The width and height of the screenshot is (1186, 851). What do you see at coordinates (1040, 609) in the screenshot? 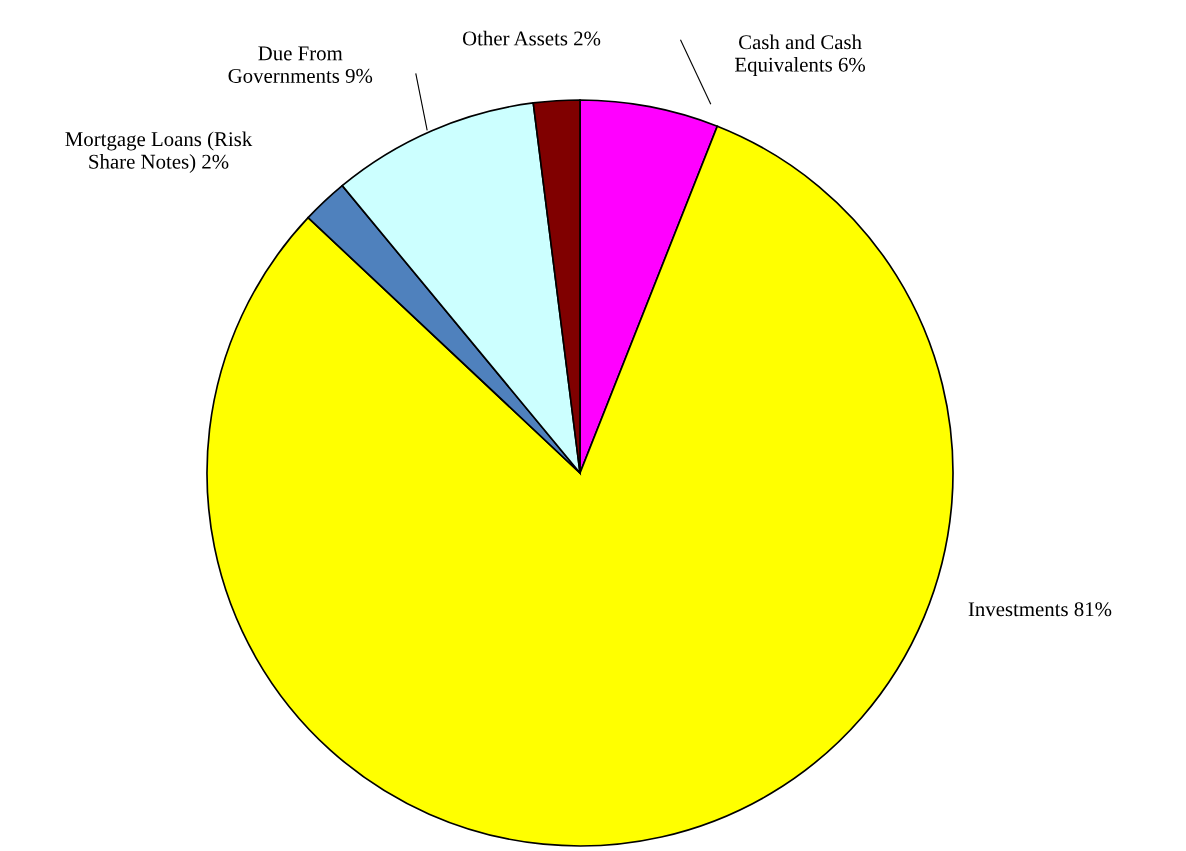
I see `slice-label: Investments 81%` at bounding box center [1040, 609].